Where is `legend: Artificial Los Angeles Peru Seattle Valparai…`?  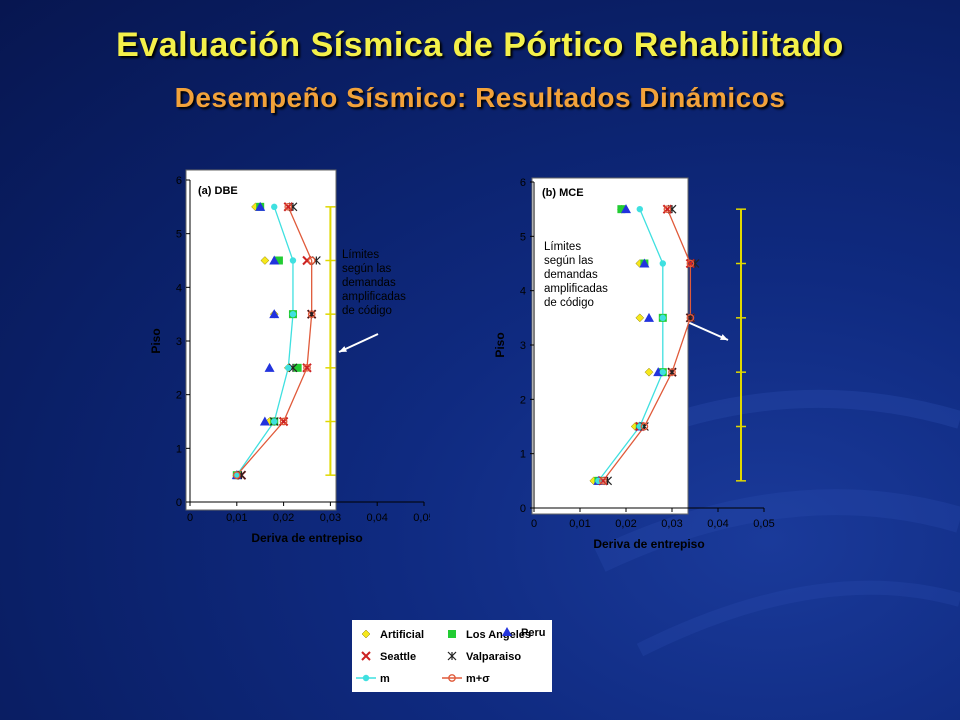
legend: Artificial Los Angeles Peru Seattle Valparai… is located at coordinates (452, 656).